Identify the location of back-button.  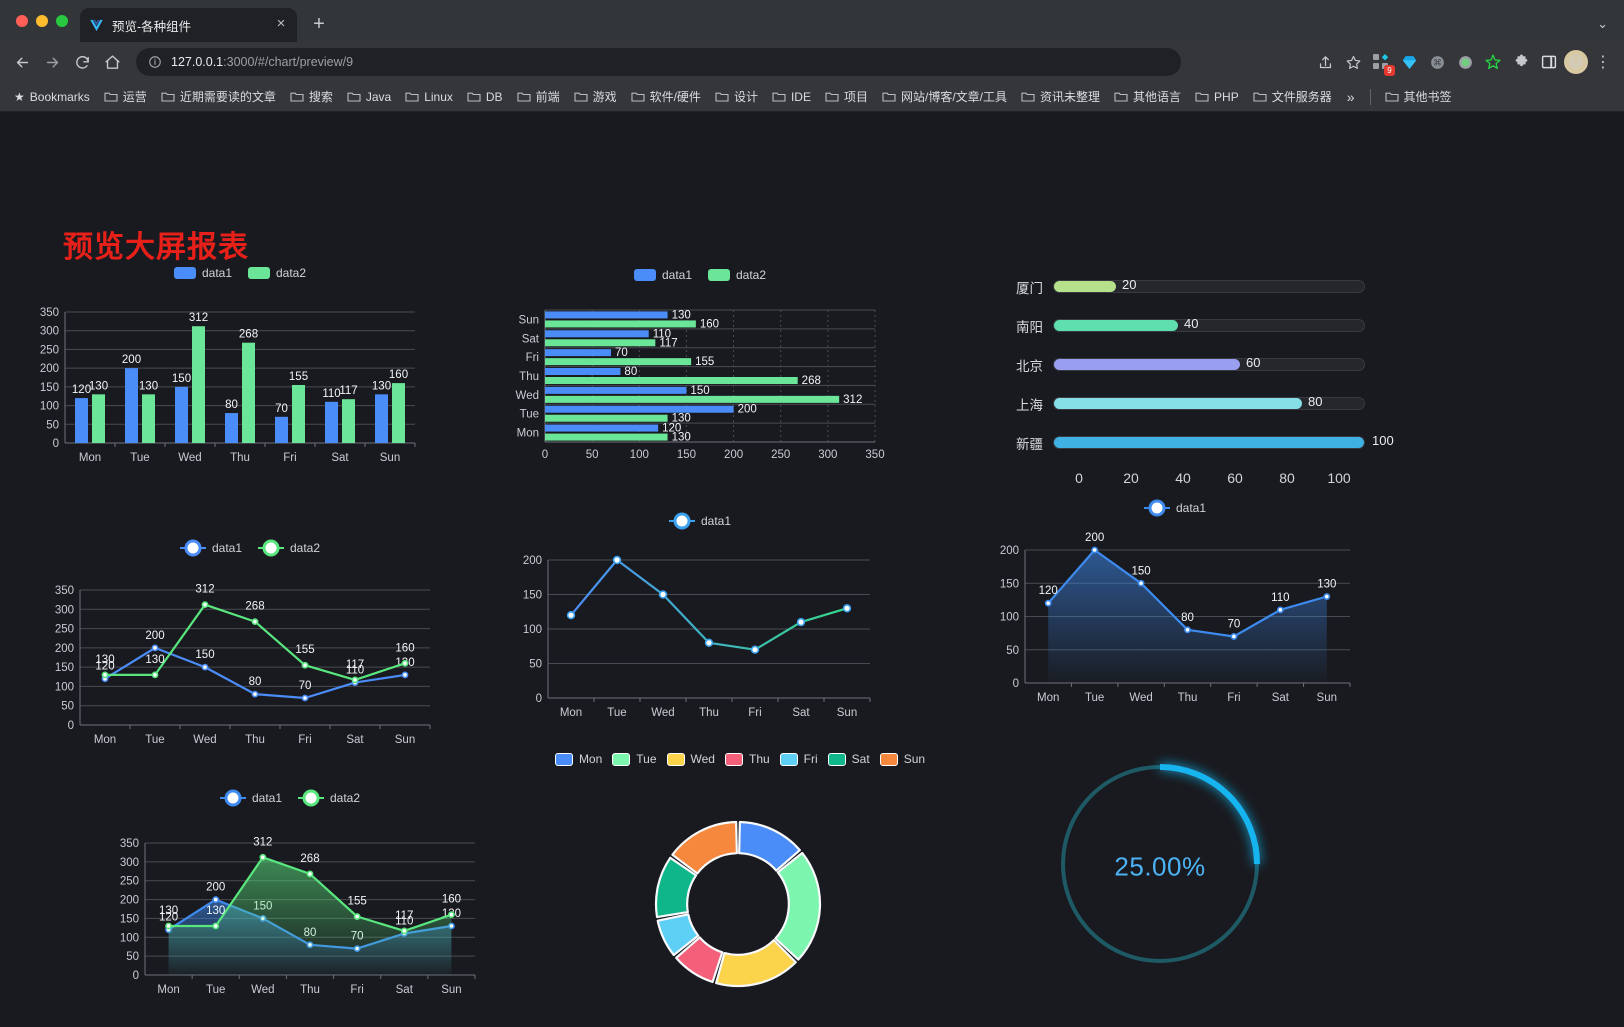
(22, 62).